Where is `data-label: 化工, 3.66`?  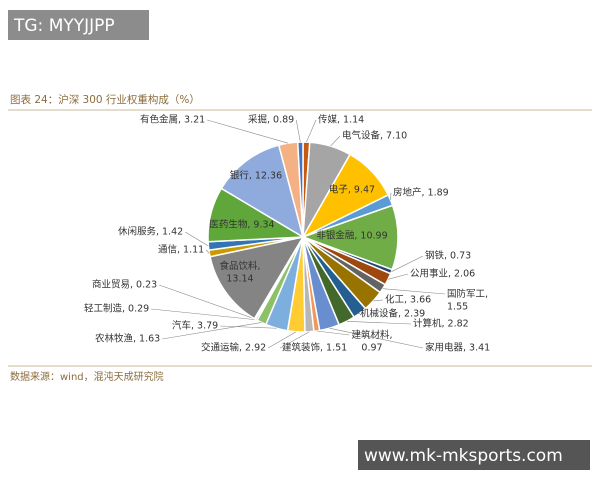 data-label: 化工, 3.66 is located at coordinates (408, 300).